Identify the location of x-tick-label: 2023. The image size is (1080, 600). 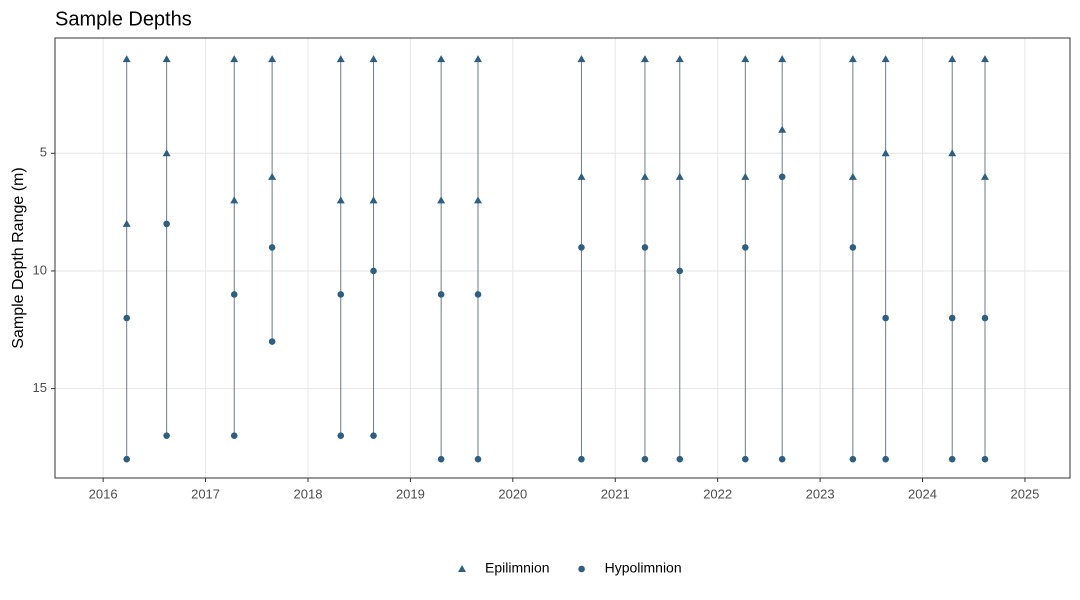
(820, 493).